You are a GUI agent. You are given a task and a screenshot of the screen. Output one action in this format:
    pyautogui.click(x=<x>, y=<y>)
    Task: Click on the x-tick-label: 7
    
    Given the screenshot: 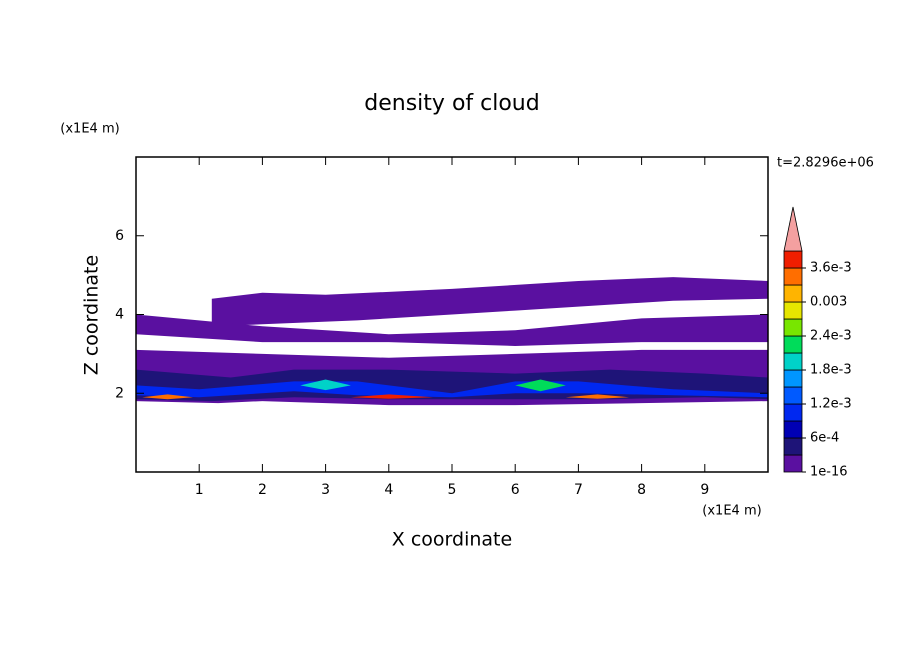 What is the action you would take?
    pyautogui.click(x=578, y=490)
    